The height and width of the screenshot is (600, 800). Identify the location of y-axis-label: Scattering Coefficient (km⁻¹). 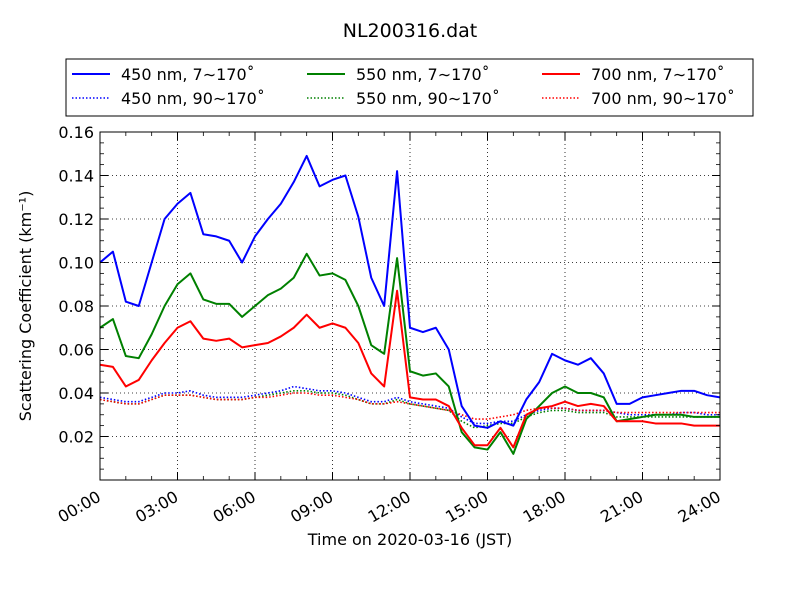
(25, 306).